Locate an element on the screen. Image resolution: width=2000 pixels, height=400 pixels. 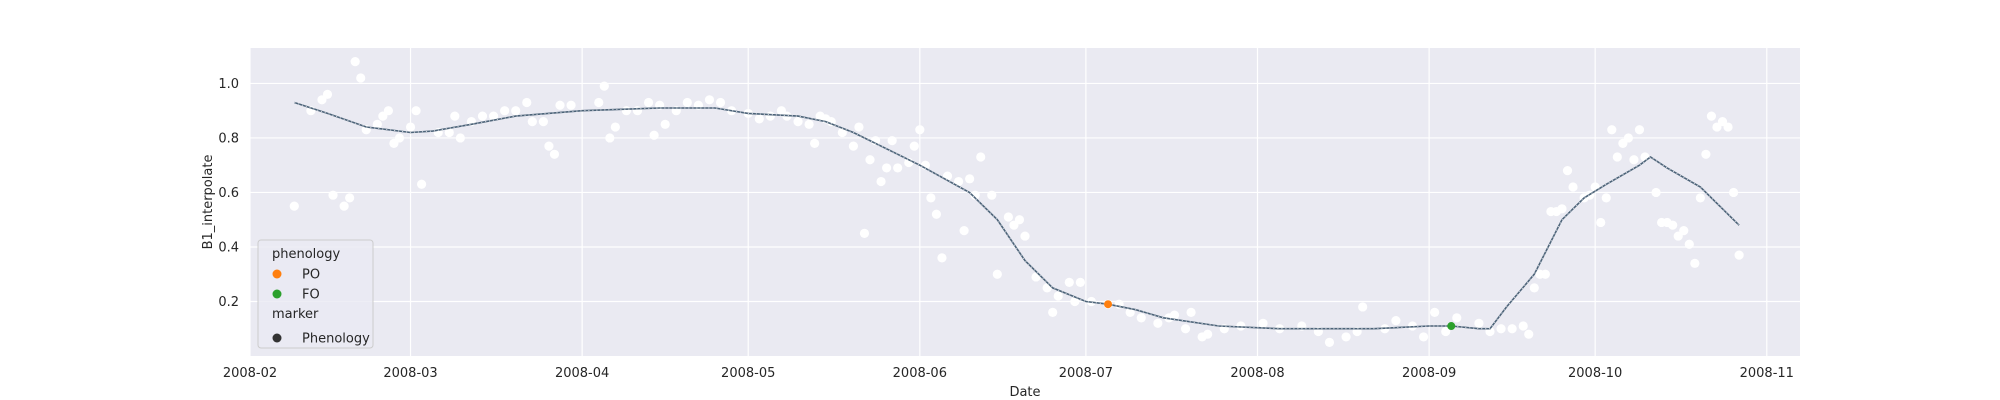
x-tick-label: 2008-02 is located at coordinates (250, 373).